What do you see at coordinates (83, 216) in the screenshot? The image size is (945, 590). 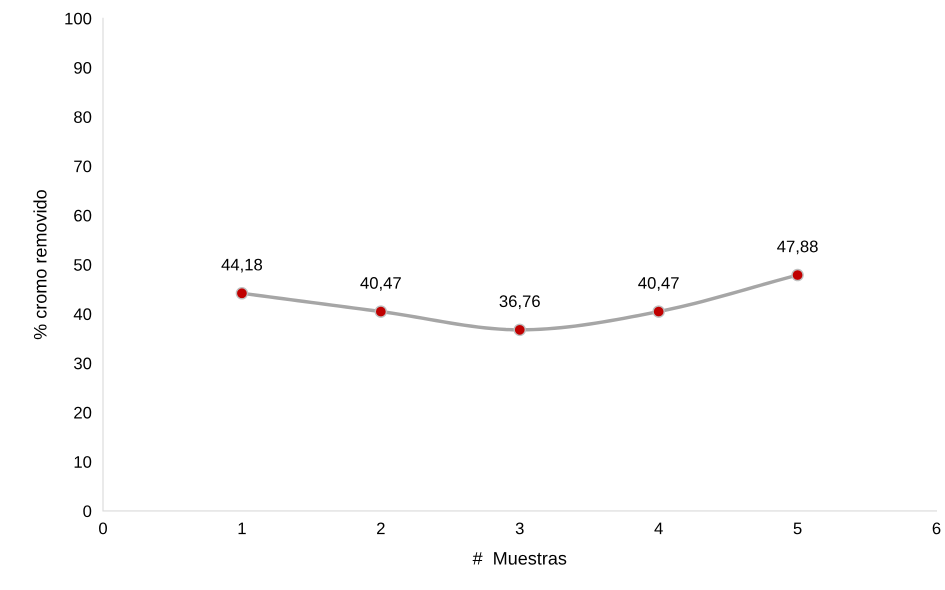 I see `y-tick-label: 60` at bounding box center [83, 216].